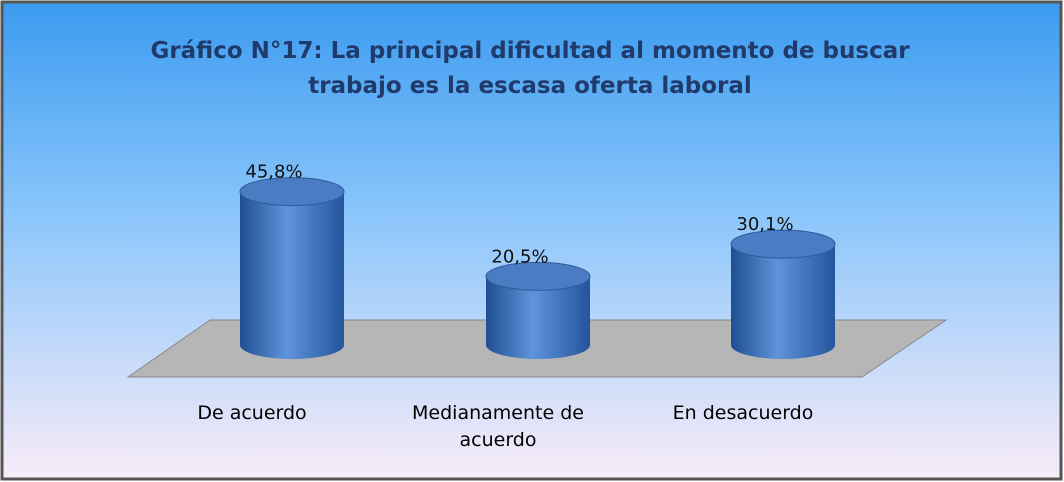  Describe the element at coordinates (519, 256) in the screenshot. I see `value-label: 20,5%` at that location.